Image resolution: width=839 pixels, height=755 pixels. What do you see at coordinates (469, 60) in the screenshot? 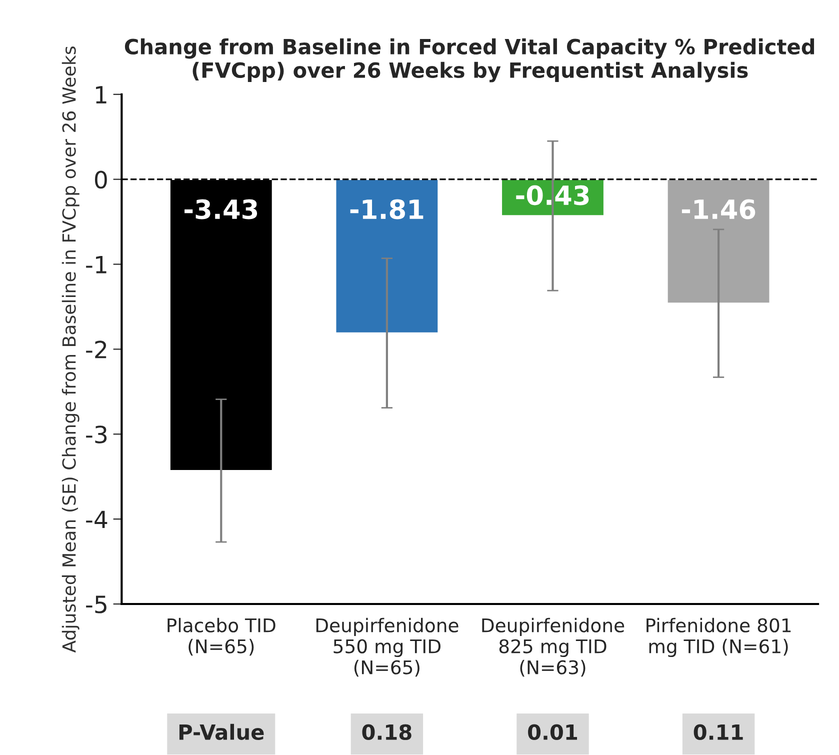
I see `chart-title: Change from Baseline in Forced Vital Capacity % Predicted (FVCpp) over 26 Weeks by Frequentist Analysis` at bounding box center [469, 60].